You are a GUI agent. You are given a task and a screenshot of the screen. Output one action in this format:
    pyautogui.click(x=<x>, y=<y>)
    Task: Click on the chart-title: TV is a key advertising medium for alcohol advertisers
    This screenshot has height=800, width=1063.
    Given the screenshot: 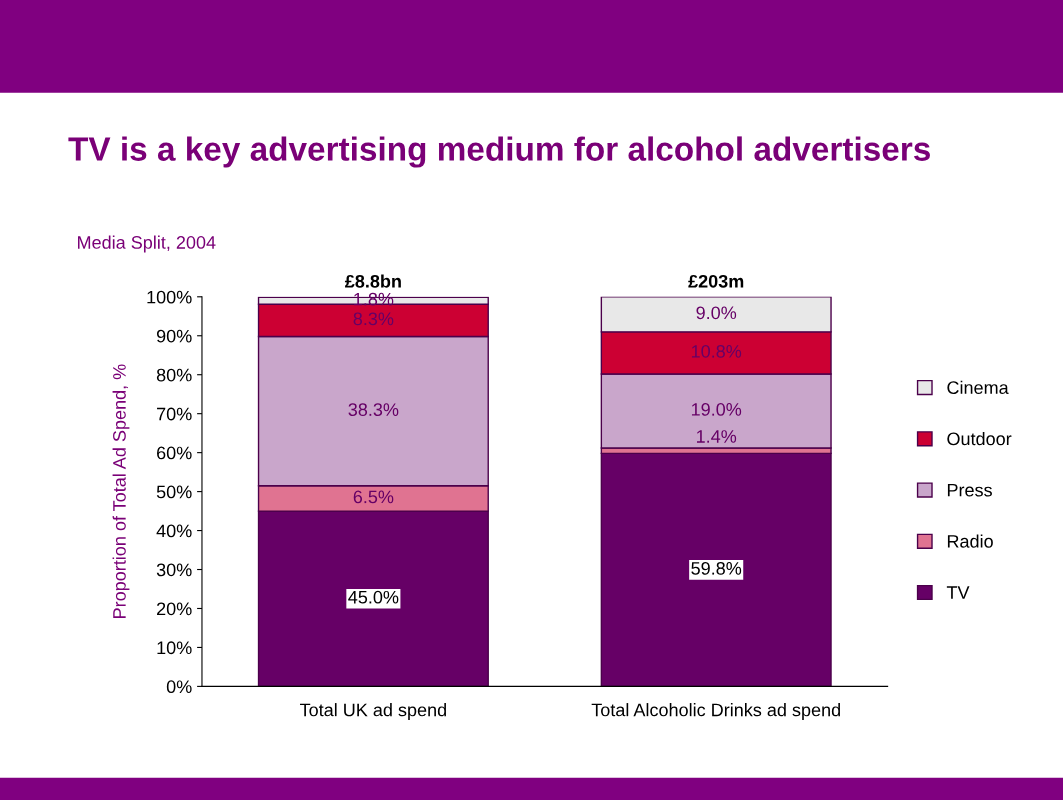 What is the action you would take?
    pyautogui.click(x=499, y=152)
    